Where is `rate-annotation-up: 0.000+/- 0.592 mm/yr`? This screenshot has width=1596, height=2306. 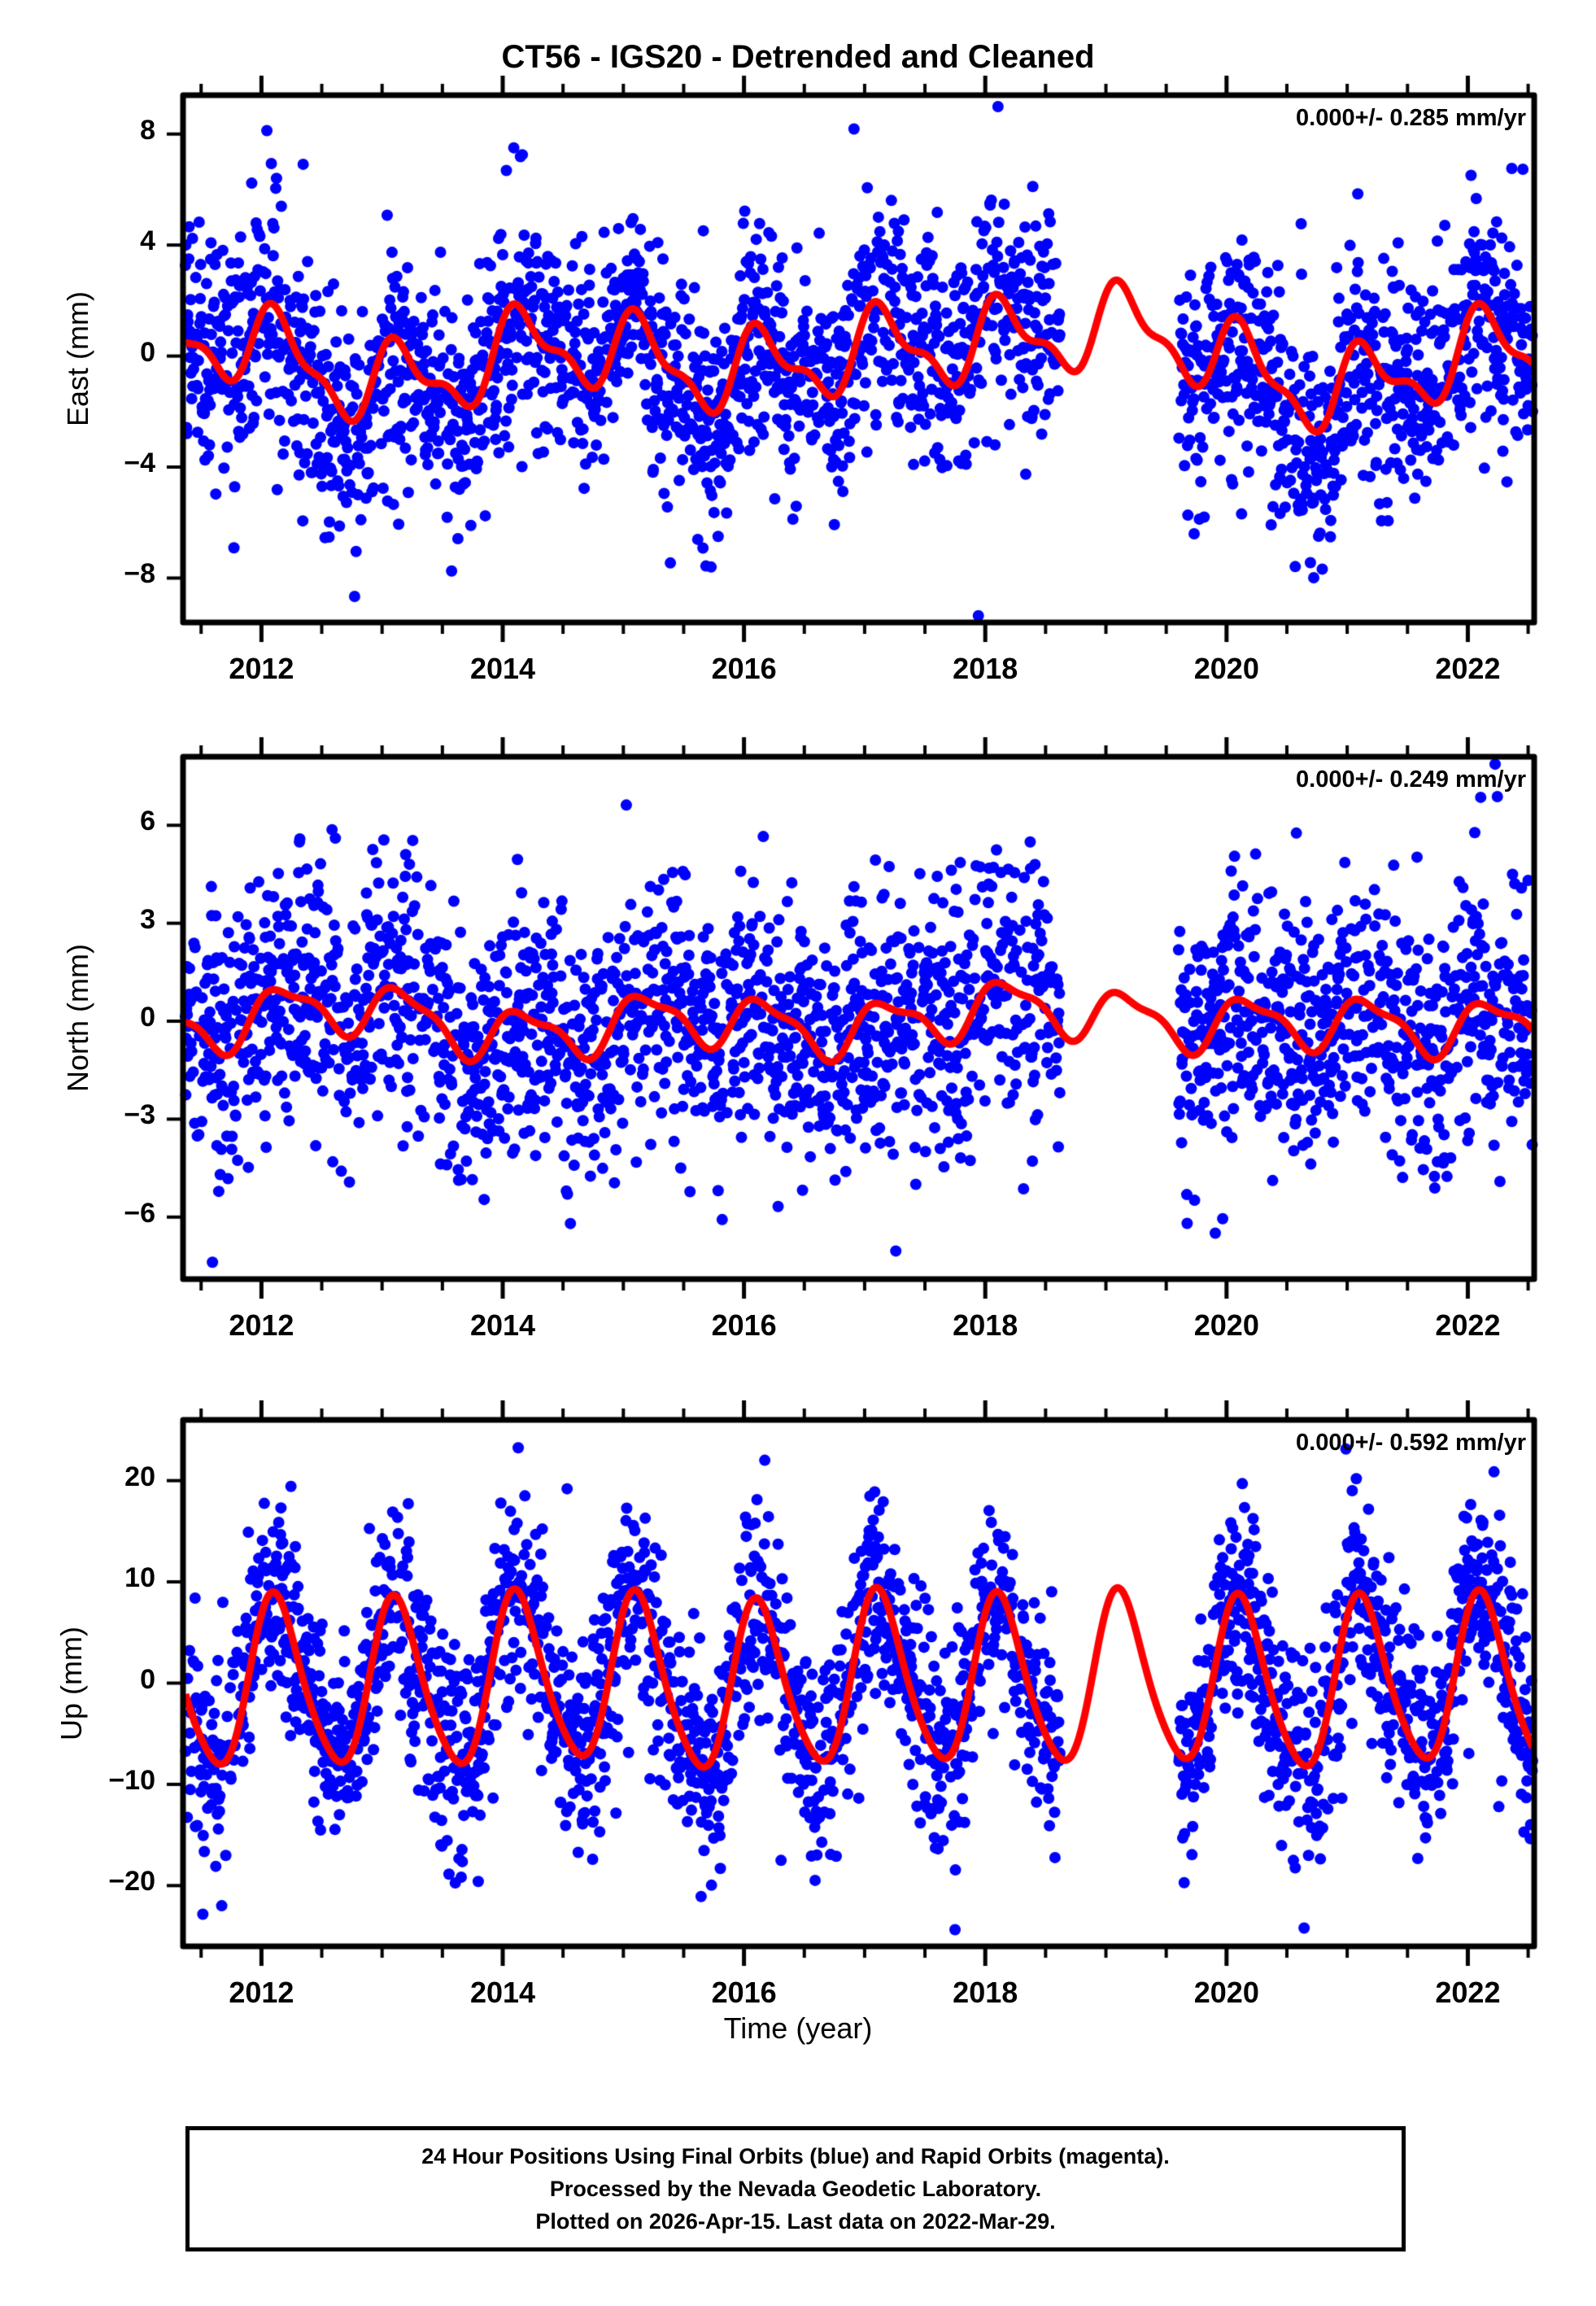 rate-annotation-up: 0.000+/- 0.592 mm/yr is located at coordinates (1411, 1443).